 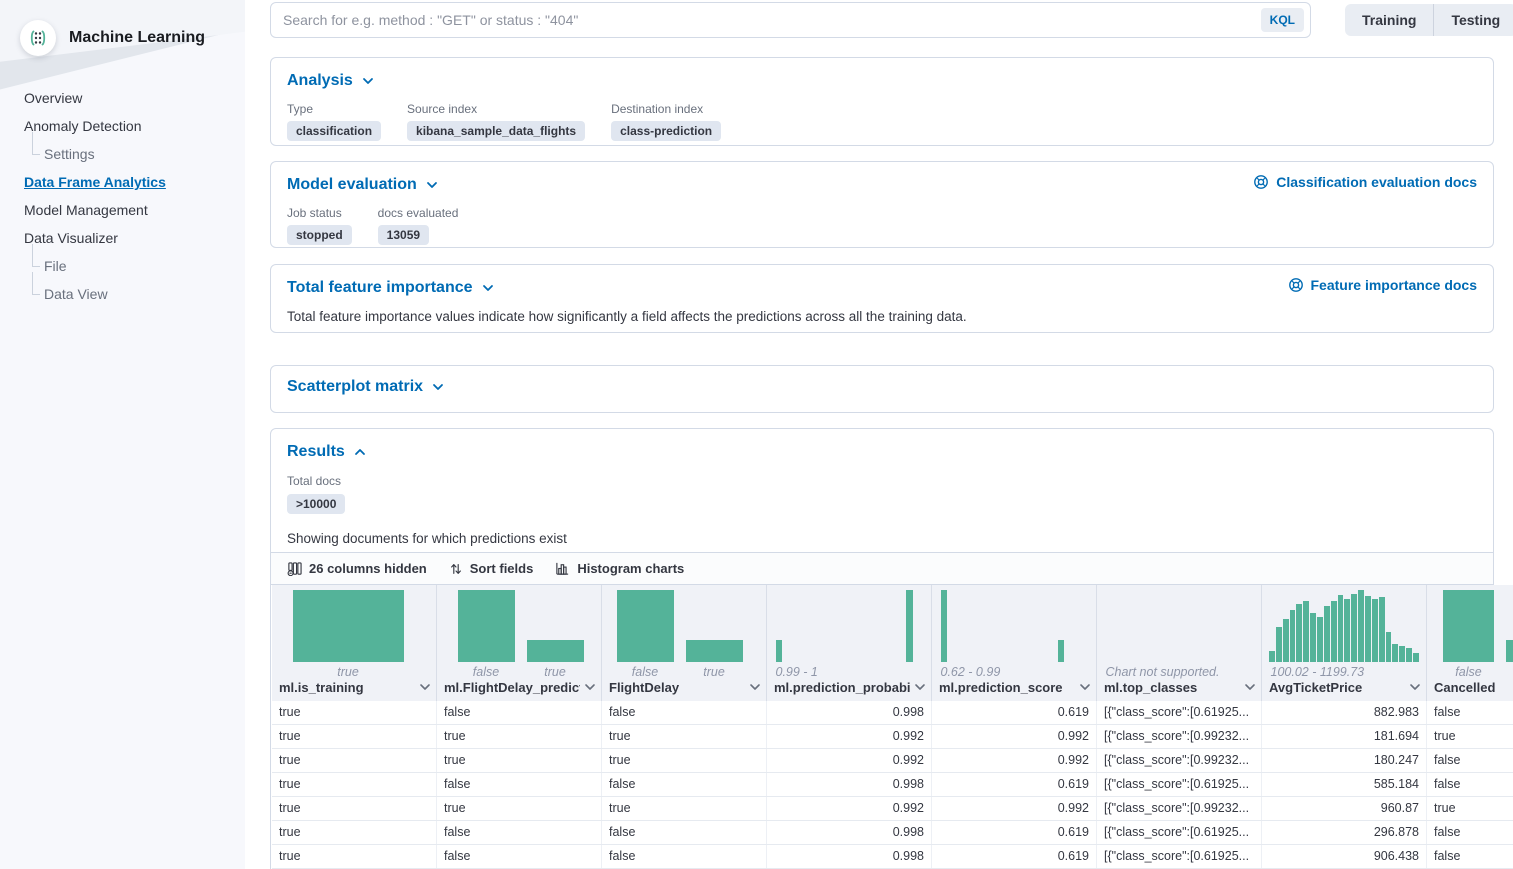 I want to click on testing-button: Testing, so click(x=1473, y=20).